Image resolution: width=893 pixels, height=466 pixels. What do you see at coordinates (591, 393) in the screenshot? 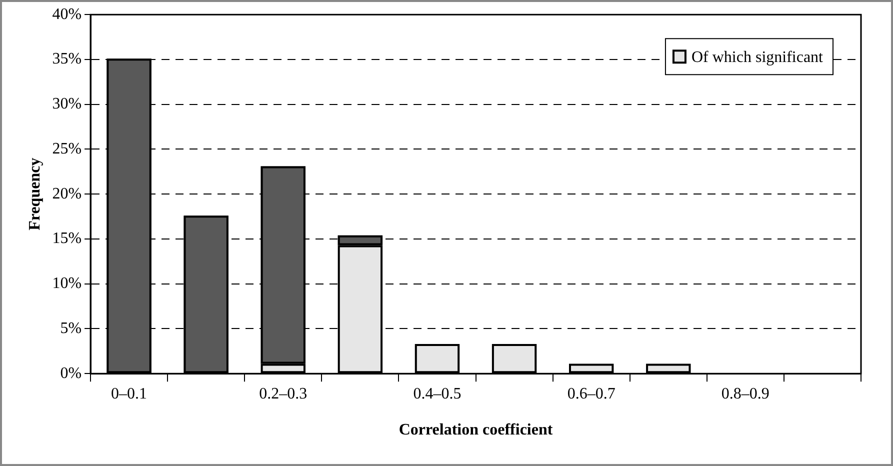
I see `x-tick-label: 0.6–0.7` at bounding box center [591, 393].